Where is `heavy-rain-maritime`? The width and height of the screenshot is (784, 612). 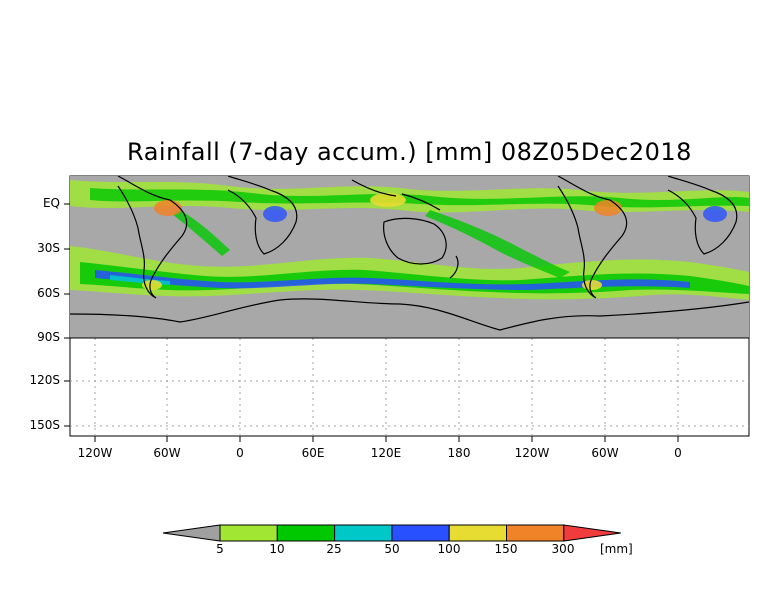
heavy-rain-maritime is located at coordinates (388, 200).